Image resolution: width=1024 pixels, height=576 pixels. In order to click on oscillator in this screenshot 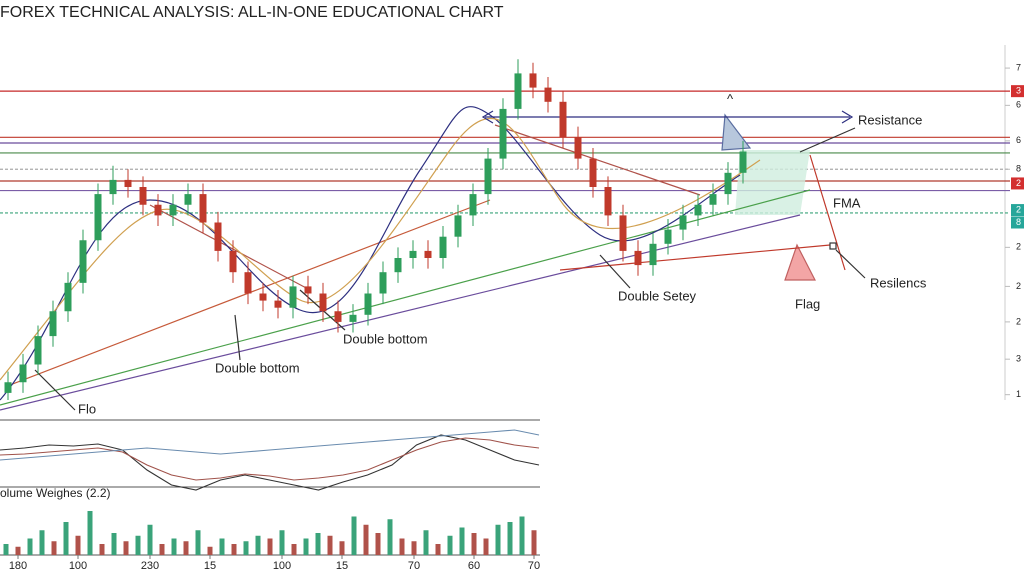, I will do `click(270, 460)`.